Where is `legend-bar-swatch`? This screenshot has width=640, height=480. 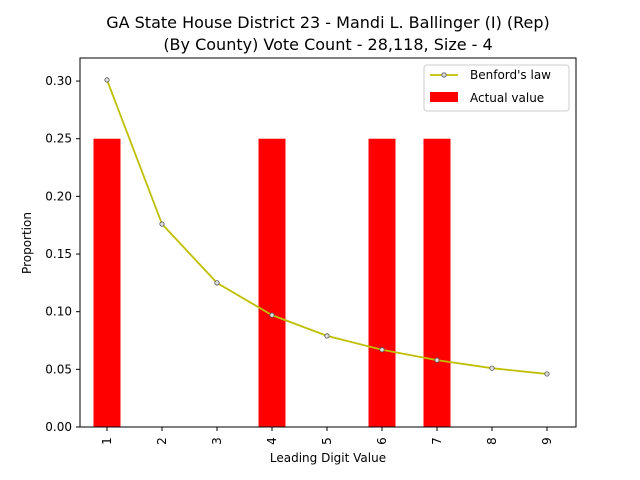 legend-bar-swatch is located at coordinates (444, 97).